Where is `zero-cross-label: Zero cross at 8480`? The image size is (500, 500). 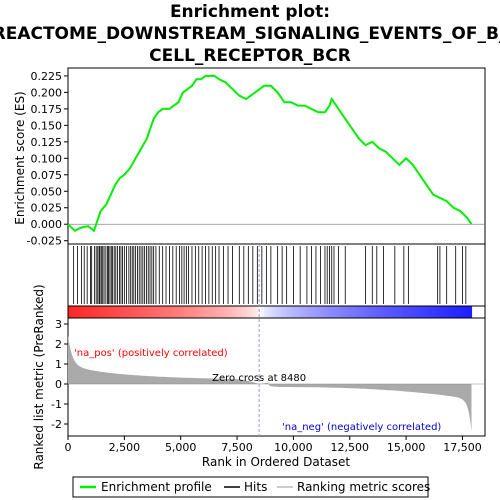 zero-cross-label: Zero cross at 8480 is located at coordinates (259, 378).